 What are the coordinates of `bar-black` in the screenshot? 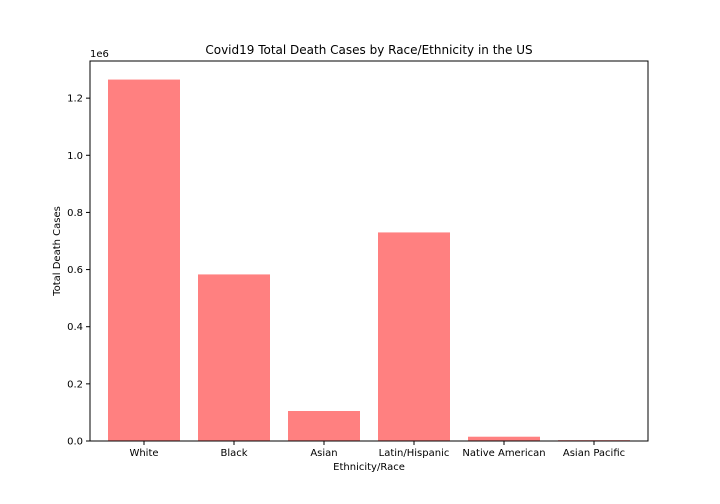 It's located at (234, 357).